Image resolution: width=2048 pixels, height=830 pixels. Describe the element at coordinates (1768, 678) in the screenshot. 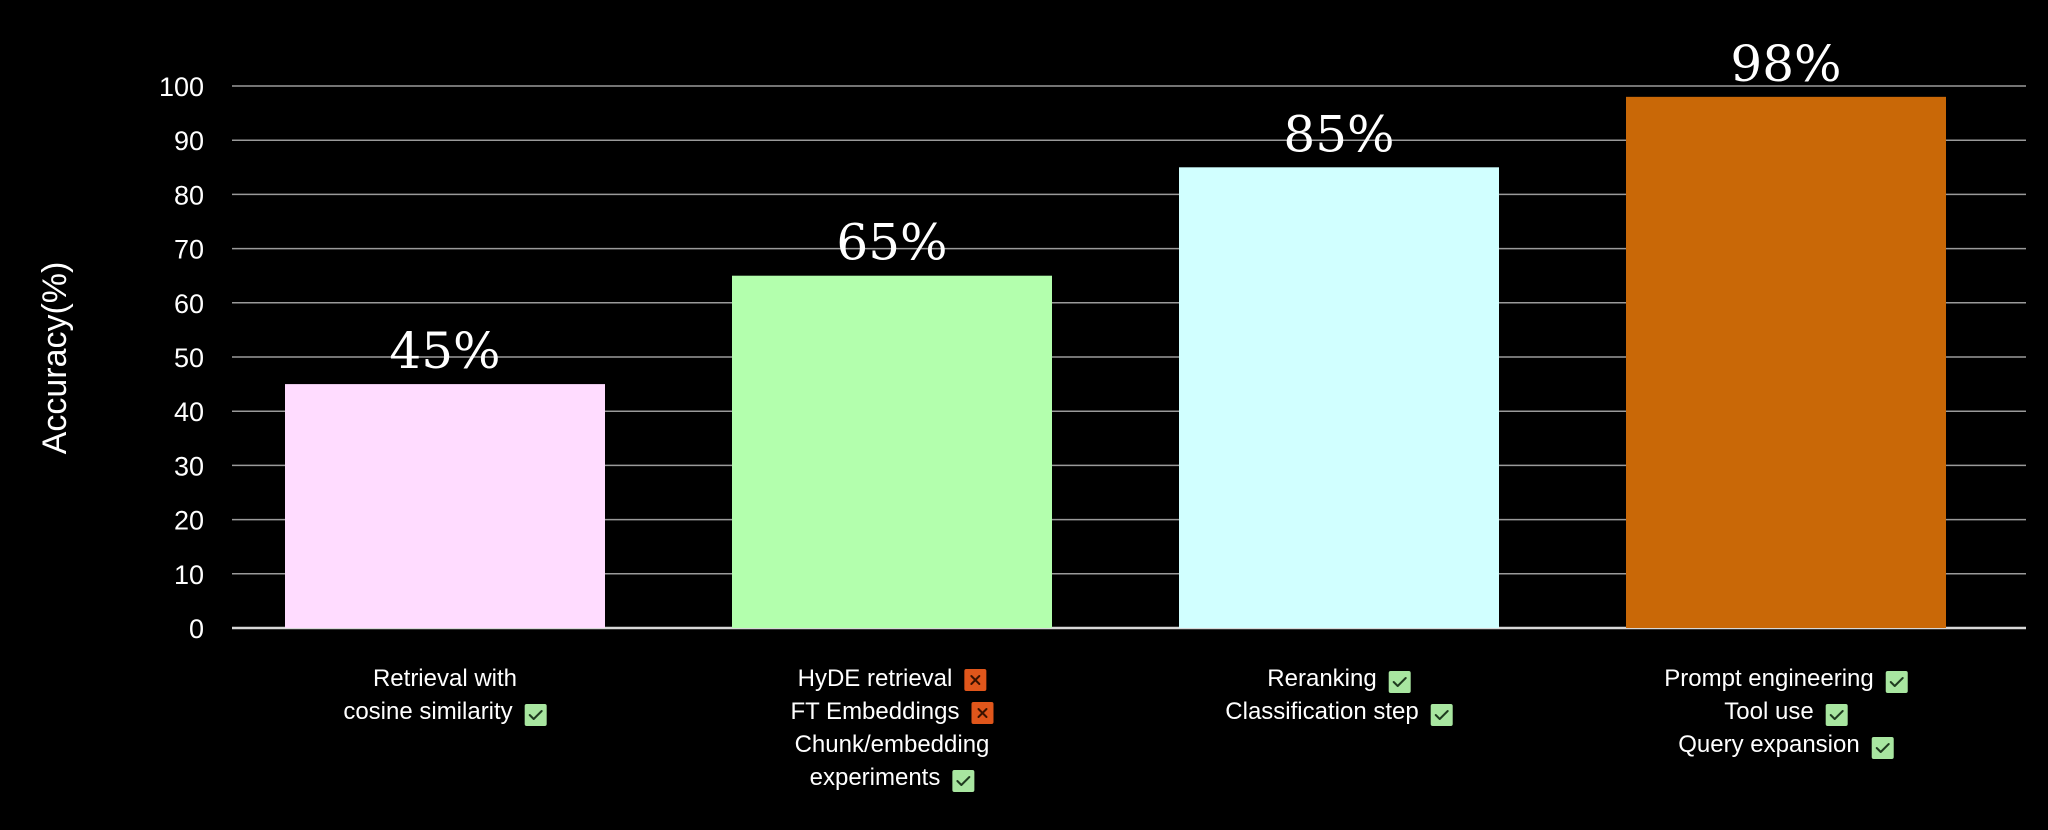

I see `category-label-line: Prompt engineering` at that location.